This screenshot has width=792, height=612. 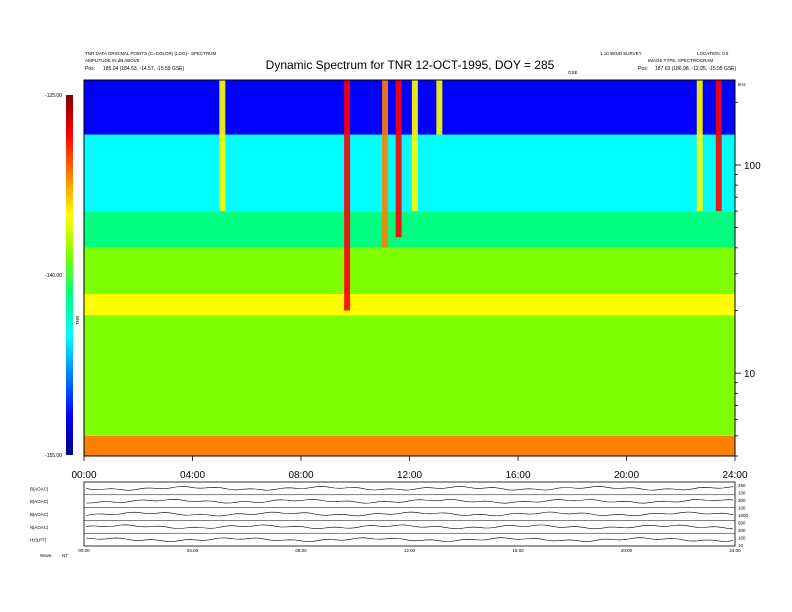 What do you see at coordinates (53, 96) in the screenshot?
I see `colorbar-tick-top: -125.00` at bounding box center [53, 96].